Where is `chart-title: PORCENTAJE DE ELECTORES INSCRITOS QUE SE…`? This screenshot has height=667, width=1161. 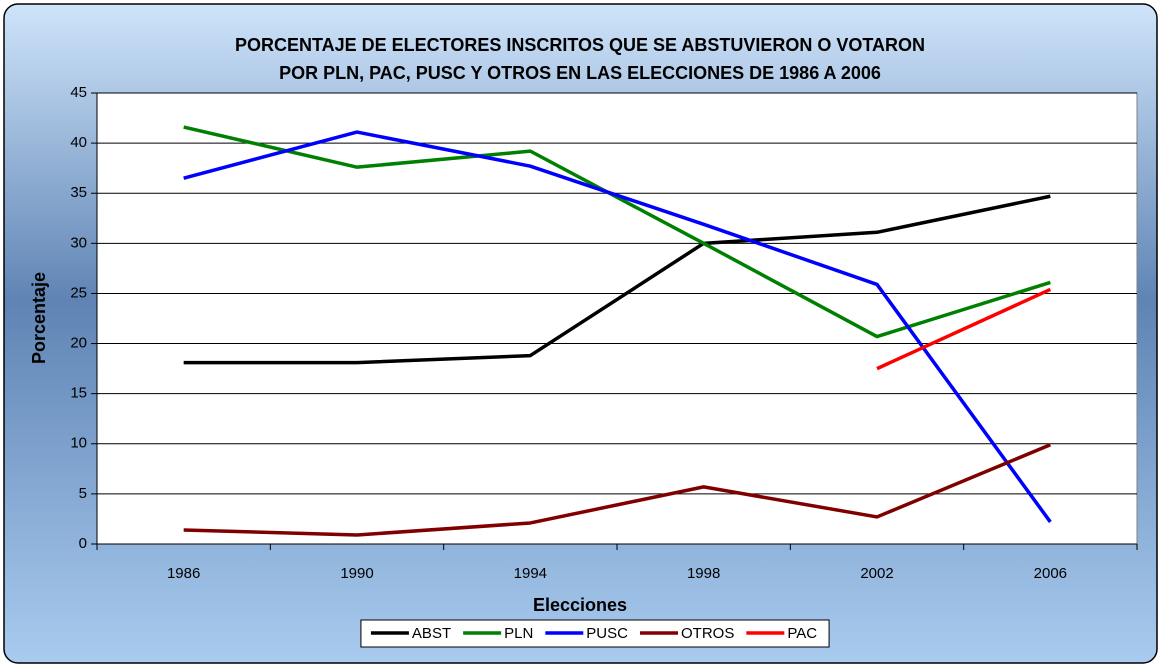 chart-title: PORCENTAJE DE ELECTORES INSCRITOS QUE SE… is located at coordinates (580, 45).